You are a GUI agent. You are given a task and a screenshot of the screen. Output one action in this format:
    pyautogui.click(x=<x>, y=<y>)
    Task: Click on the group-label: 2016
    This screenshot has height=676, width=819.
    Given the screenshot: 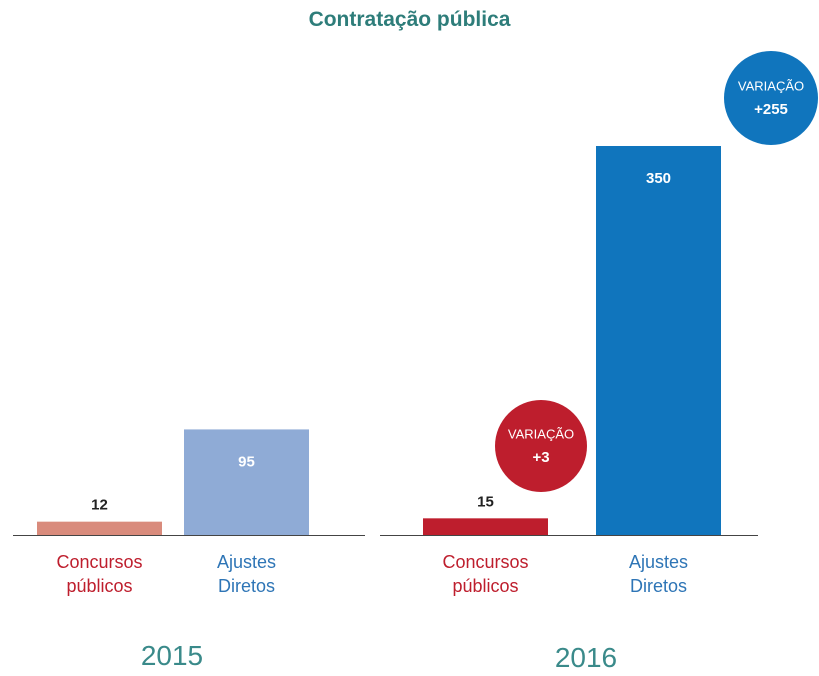 What is the action you would take?
    pyautogui.click(x=586, y=657)
    